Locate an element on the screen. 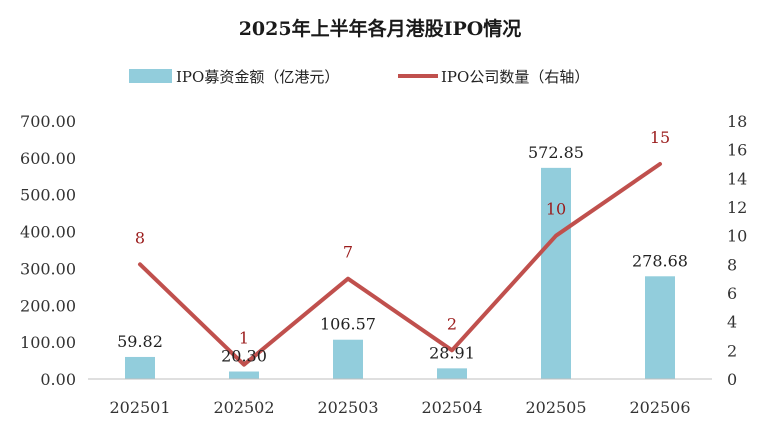 Image resolution: width=761 pixels, height=432 pixels. x-tick-label: 202502 is located at coordinates (243, 407).